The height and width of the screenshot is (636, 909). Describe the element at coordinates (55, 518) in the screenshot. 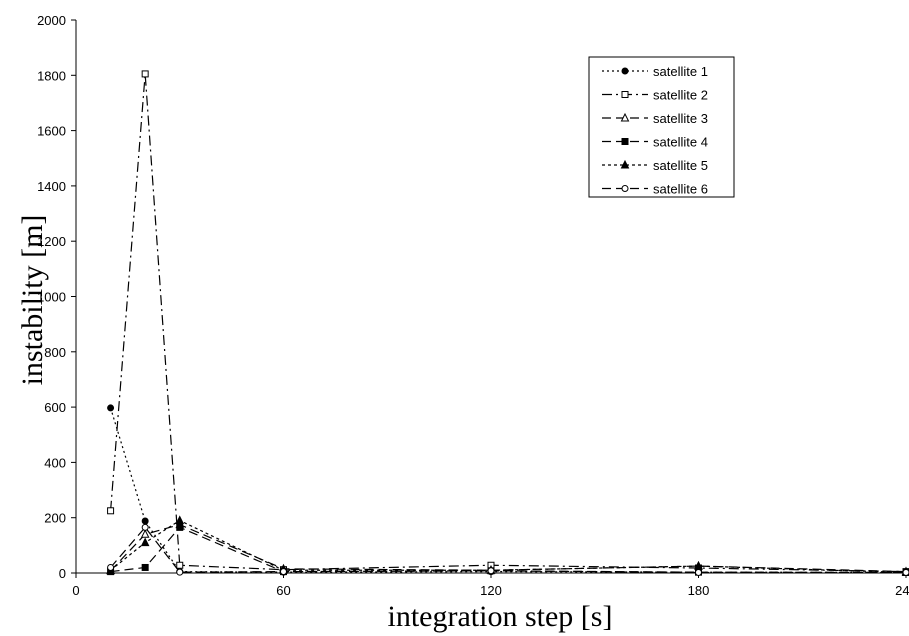

I see `y-tick-label: 200` at that location.